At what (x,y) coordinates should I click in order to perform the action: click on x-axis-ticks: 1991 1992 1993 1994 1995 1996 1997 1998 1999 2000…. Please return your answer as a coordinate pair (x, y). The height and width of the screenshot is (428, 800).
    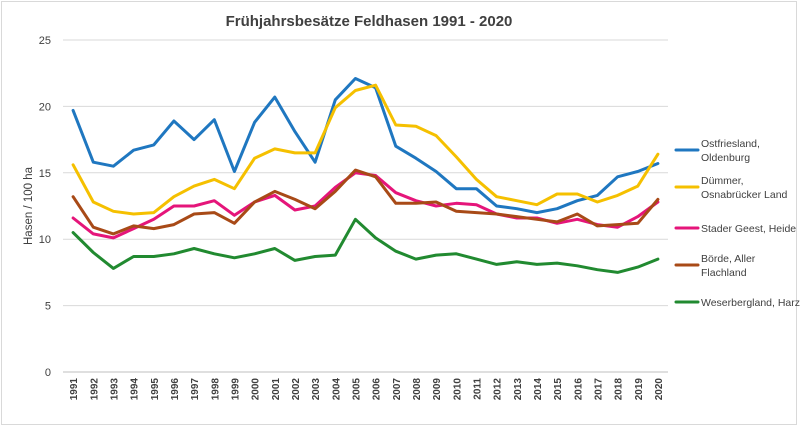
    Looking at the image, I should click on (367, 389).